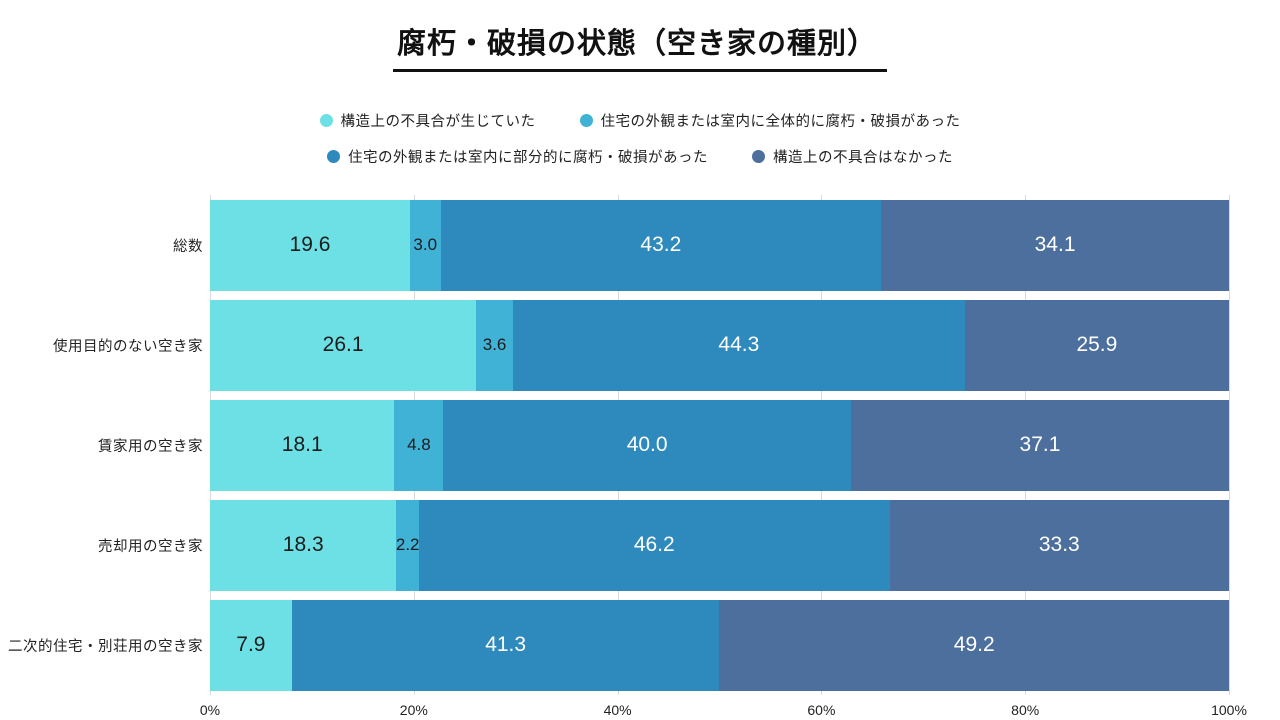 This screenshot has width=1280, height=720. I want to click on bar-track: 18.1 4.8 40.0 37.1, so click(719, 445).